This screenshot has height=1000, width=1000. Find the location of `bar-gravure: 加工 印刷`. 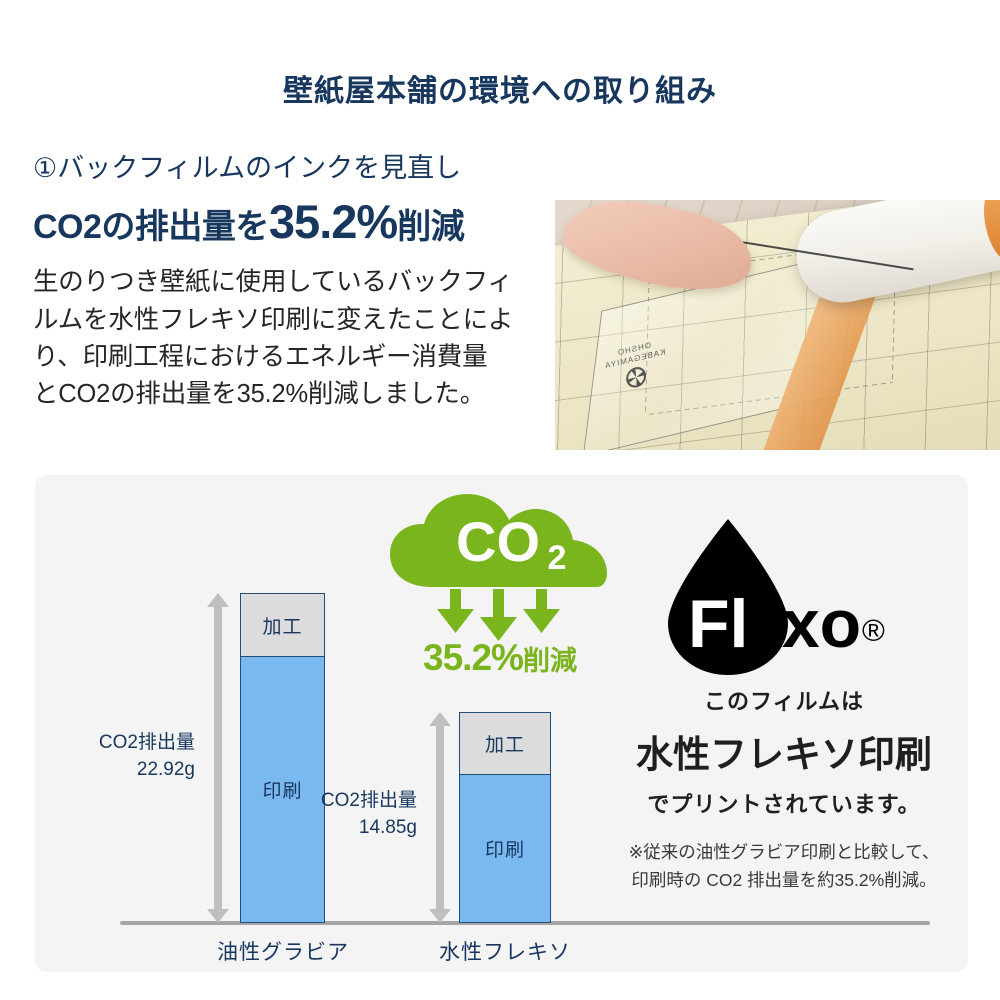

bar-gravure: 加工 印刷 is located at coordinates (282, 758).